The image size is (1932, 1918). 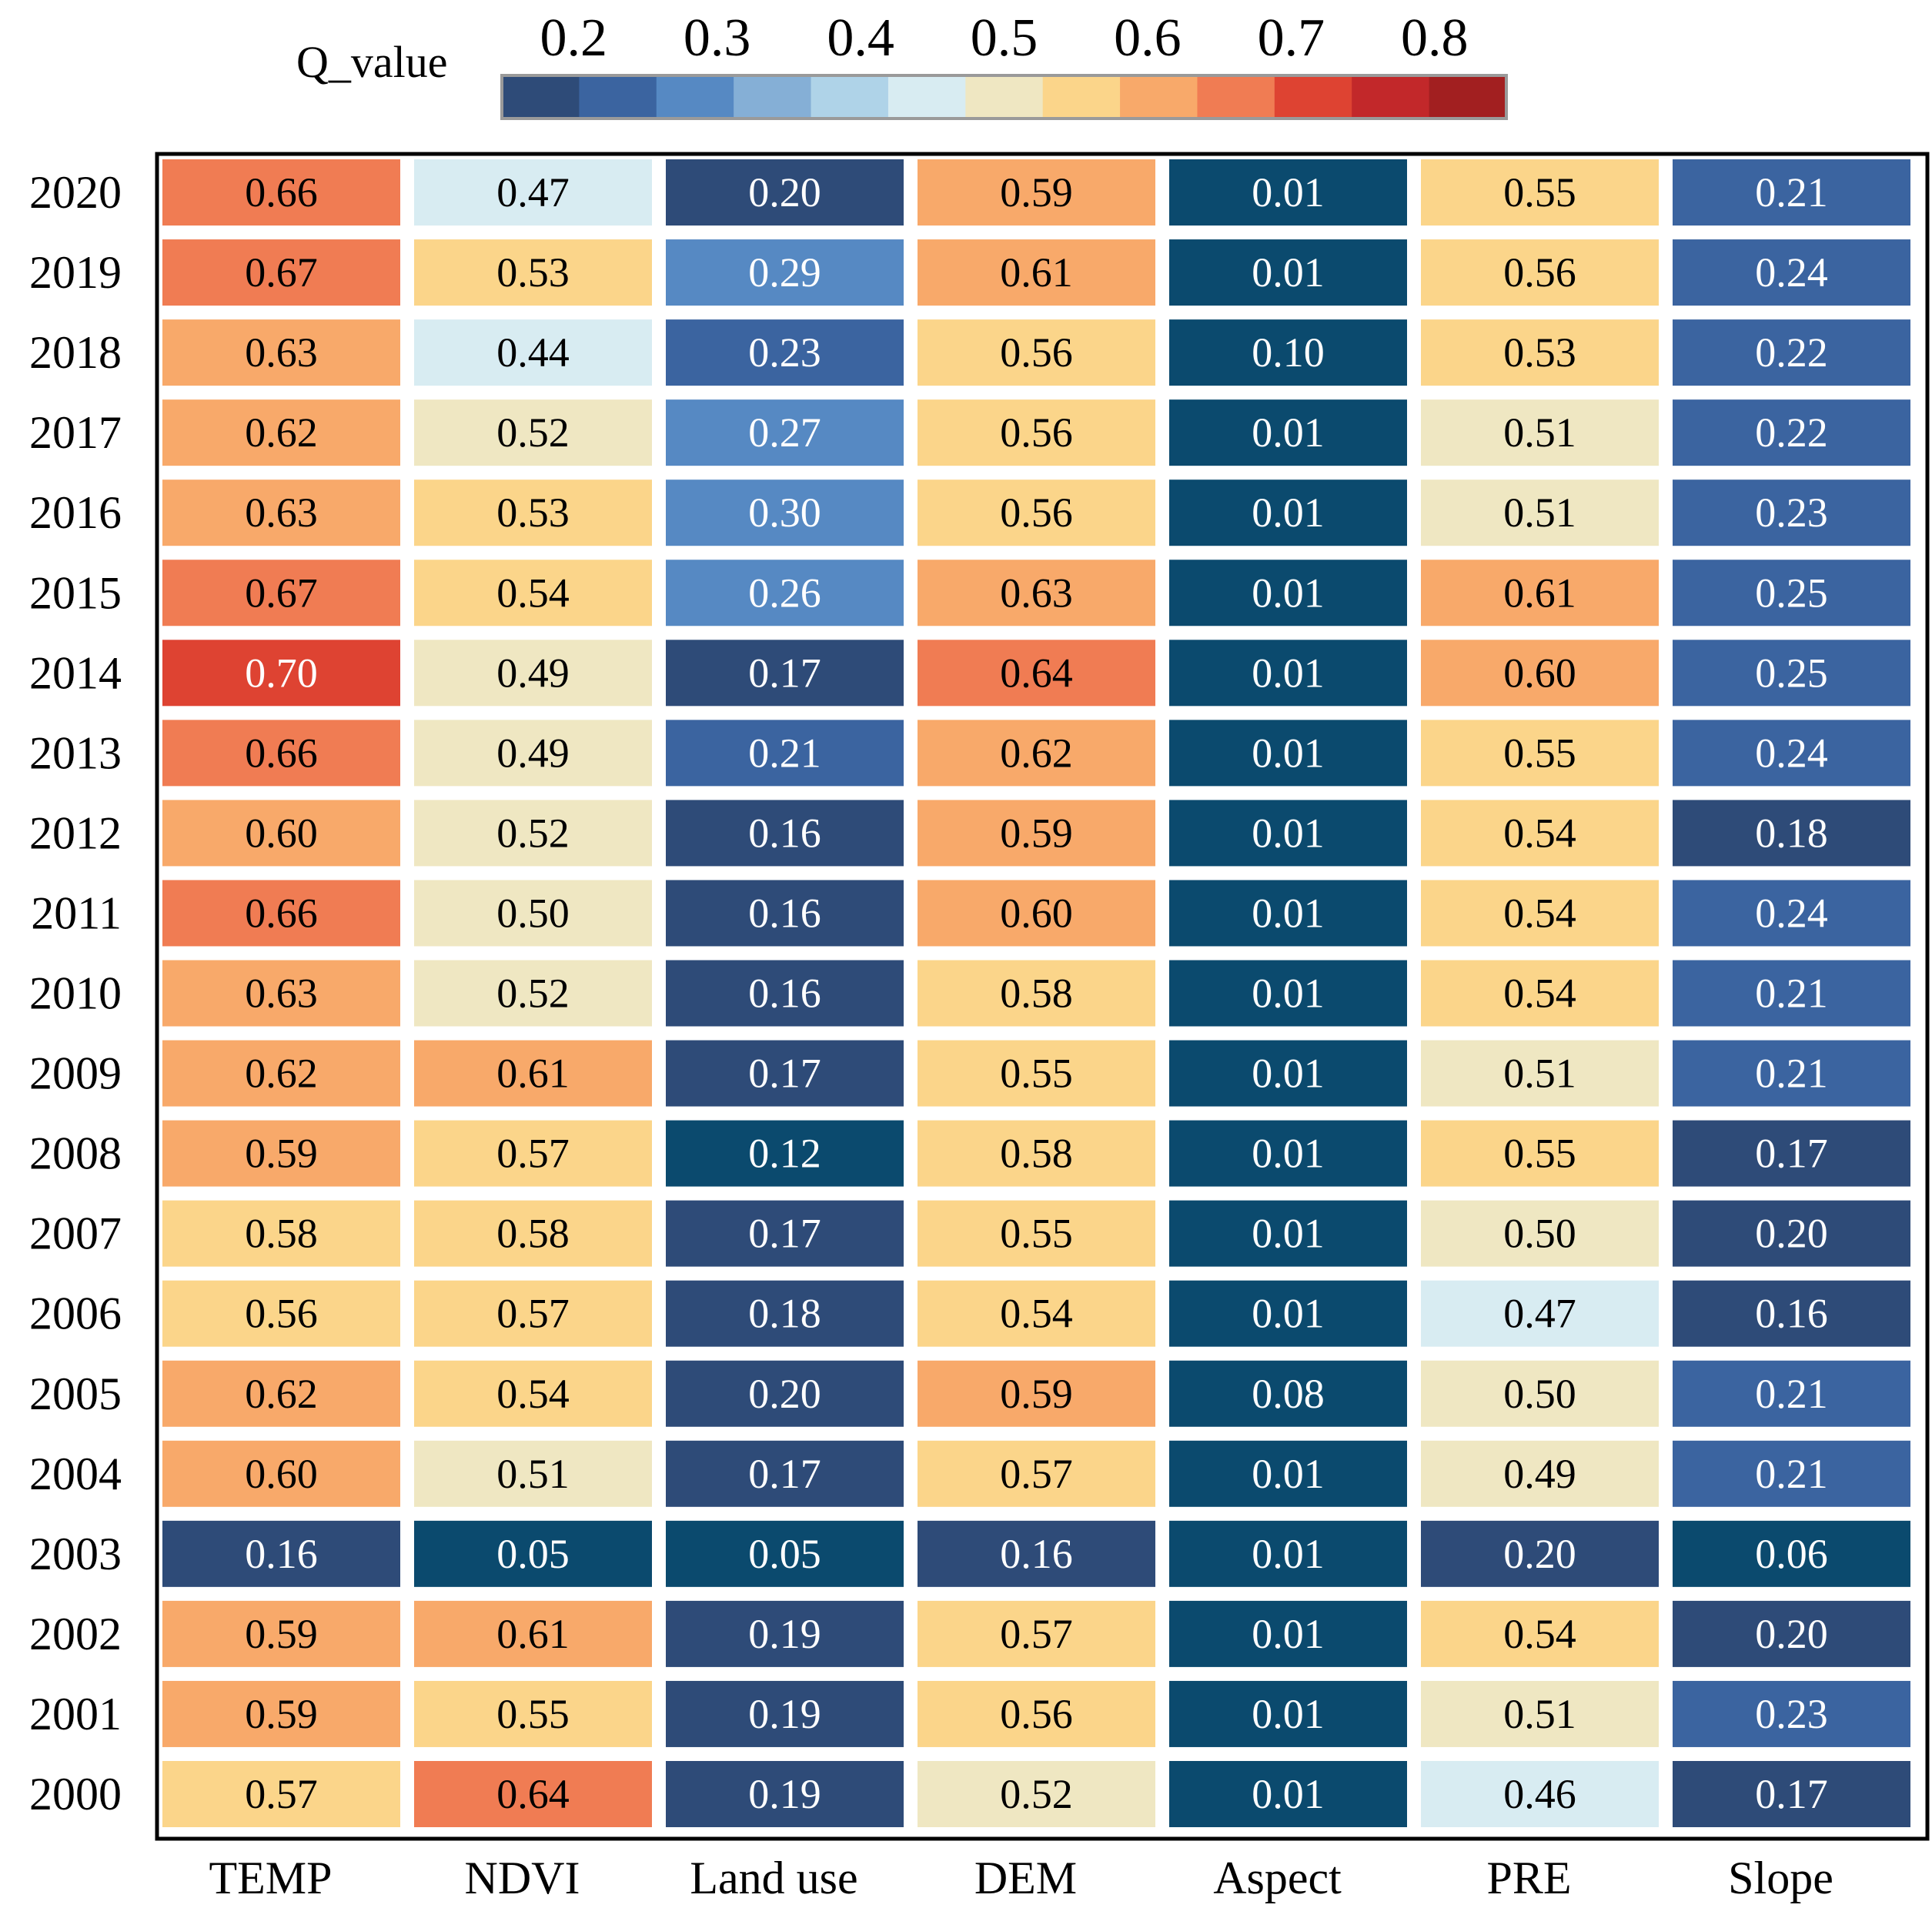 What do you see at coordinates (573, 38) in the screenshot?
I see `colorbar-tick-label: 0.2` at bounding box center [573, 38].